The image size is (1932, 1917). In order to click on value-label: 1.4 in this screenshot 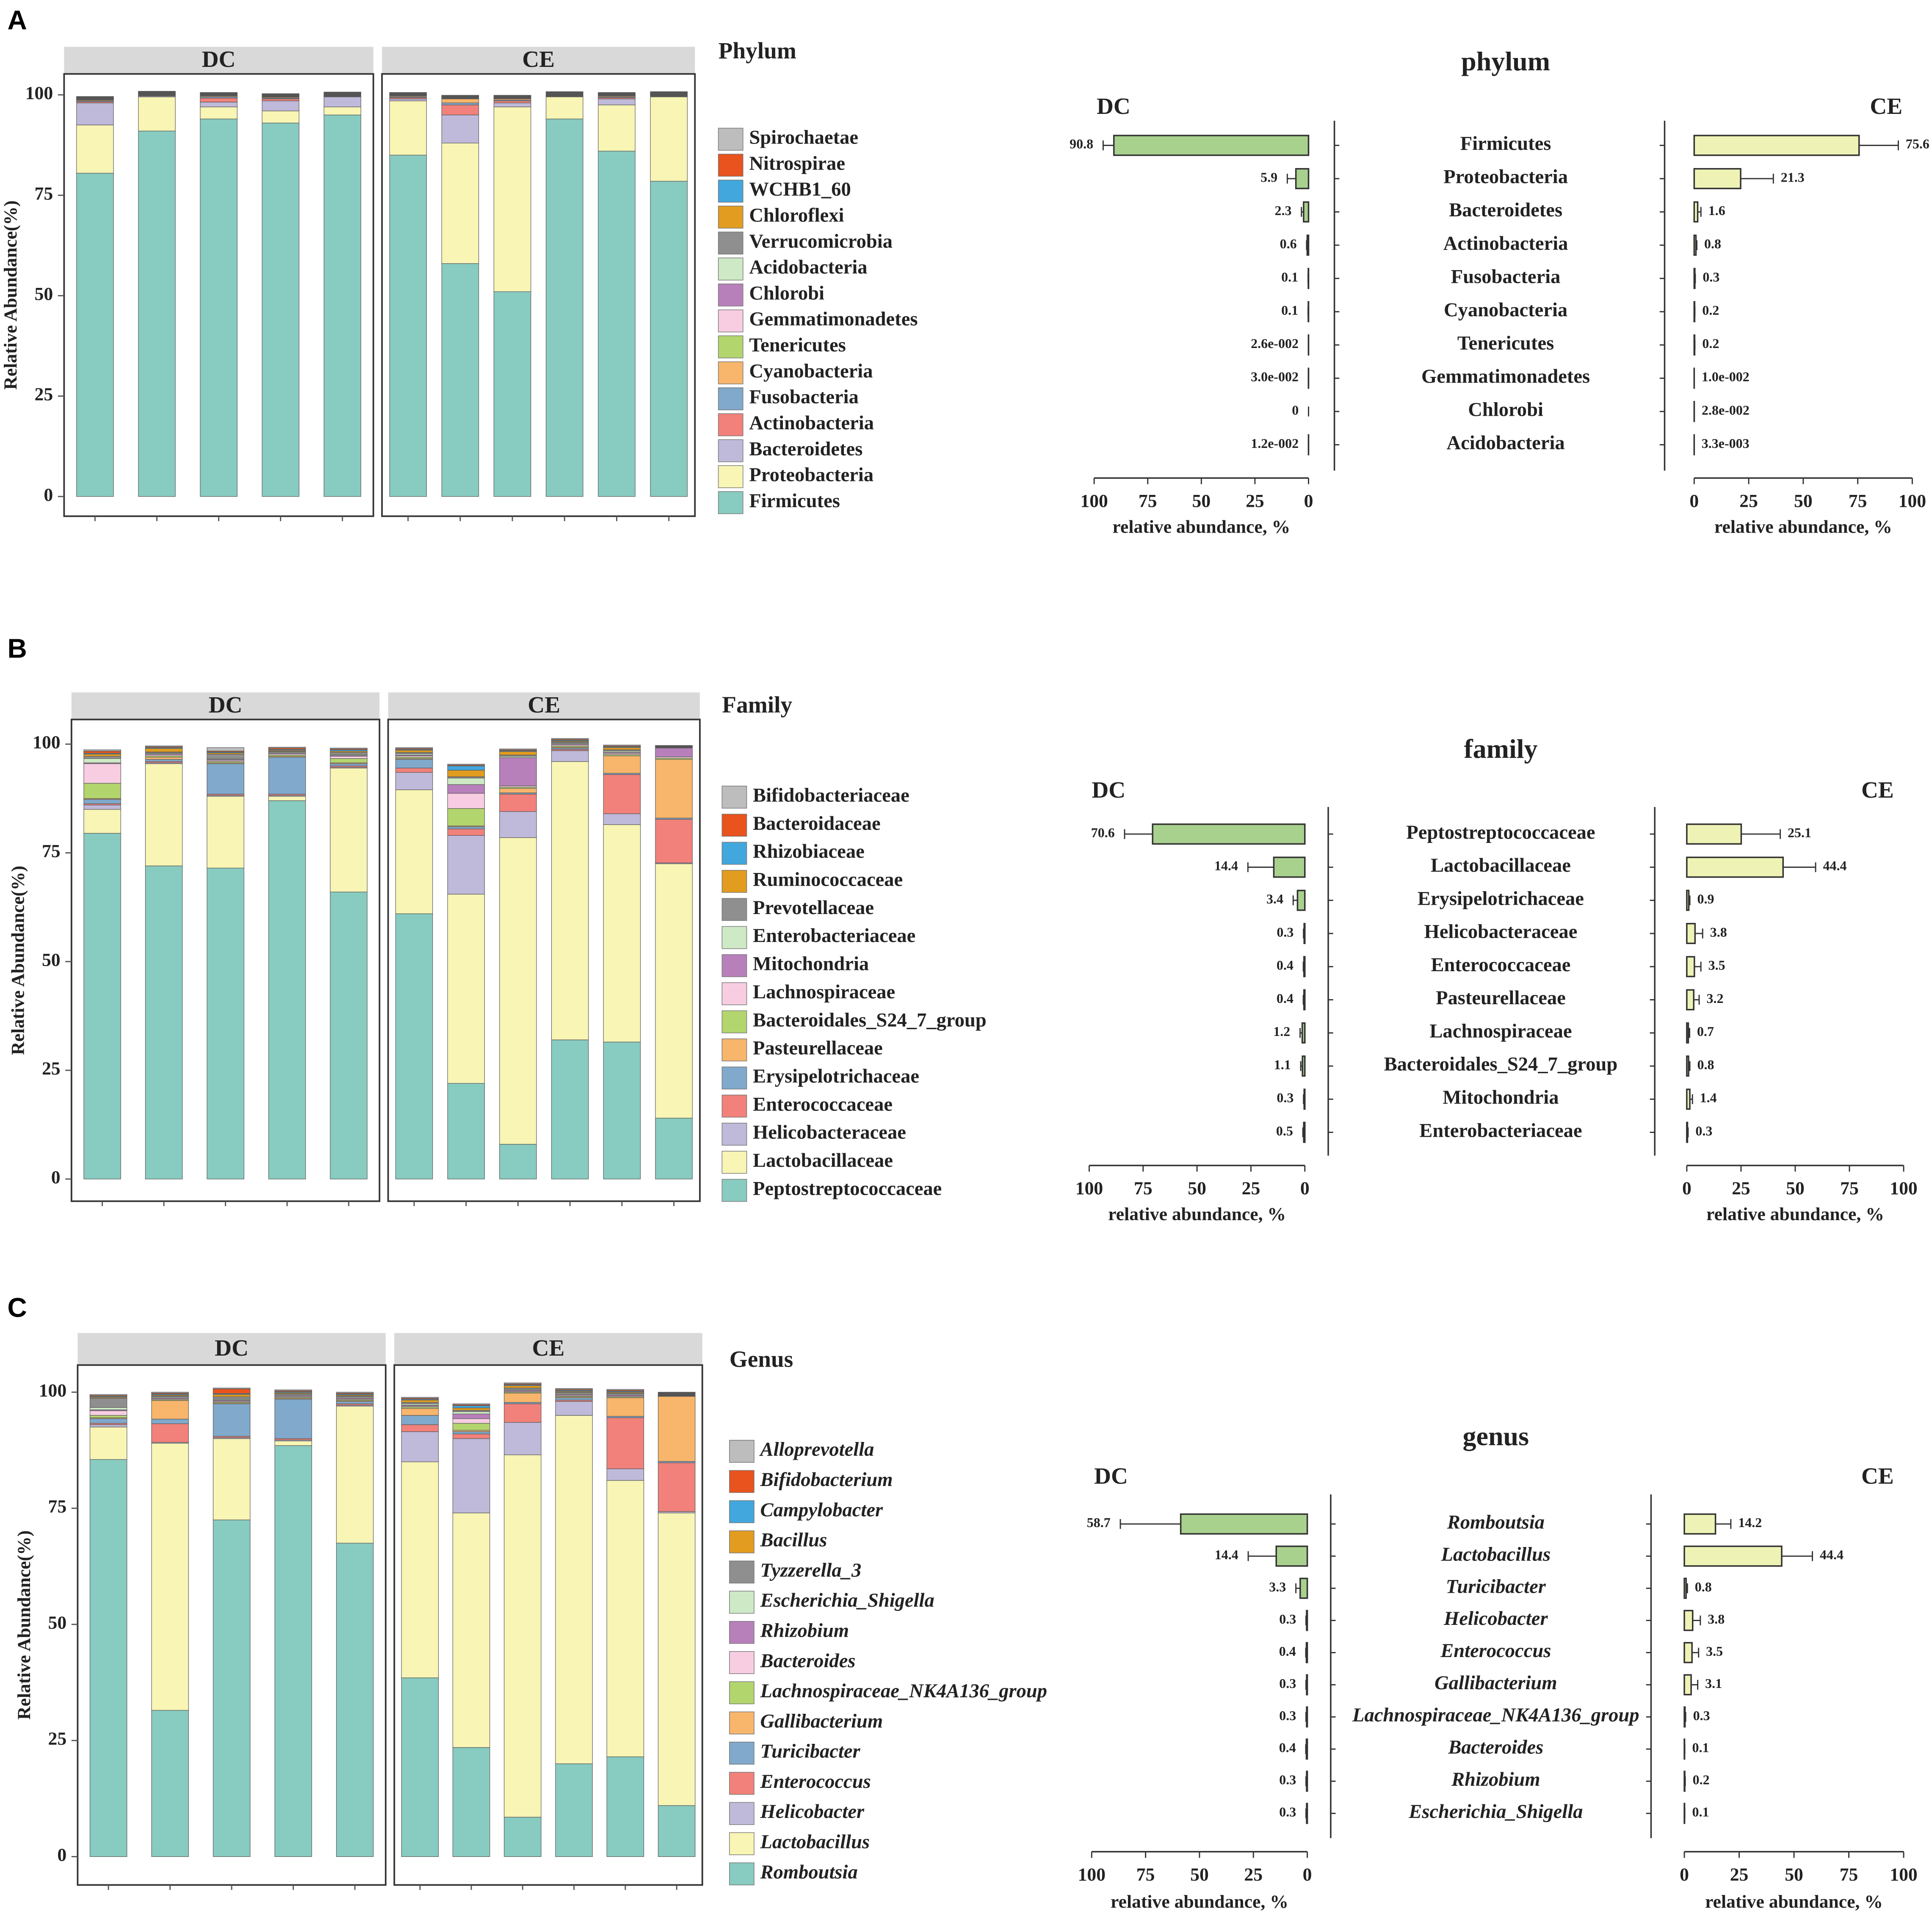, I will do `click(1708, 1097)`.